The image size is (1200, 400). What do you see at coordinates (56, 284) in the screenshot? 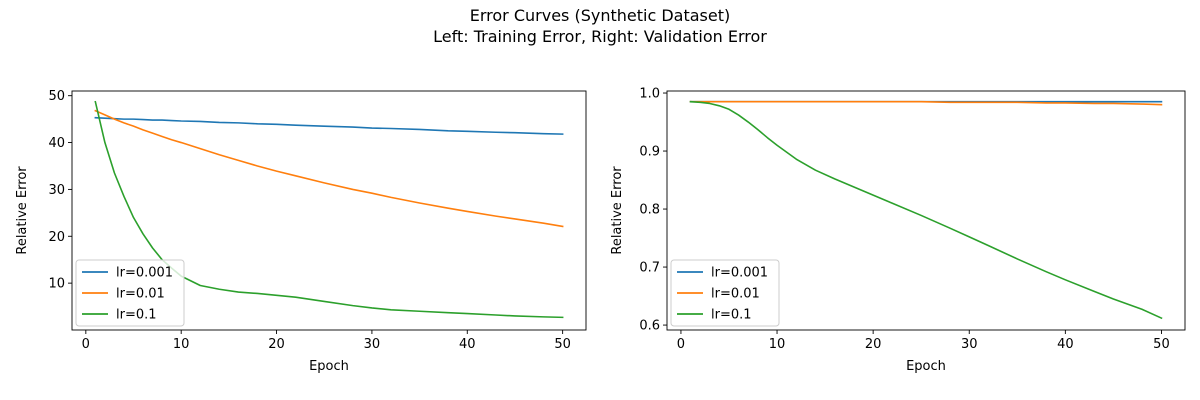
I see `y-tick-label: 10` at bounding box center [56, 284].